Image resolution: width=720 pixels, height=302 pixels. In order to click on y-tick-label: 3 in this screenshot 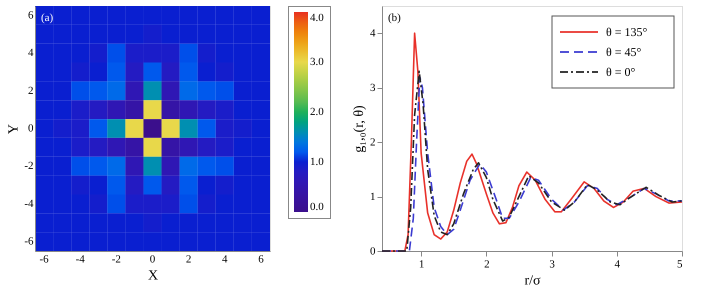, I will do `click(373, 88)`.